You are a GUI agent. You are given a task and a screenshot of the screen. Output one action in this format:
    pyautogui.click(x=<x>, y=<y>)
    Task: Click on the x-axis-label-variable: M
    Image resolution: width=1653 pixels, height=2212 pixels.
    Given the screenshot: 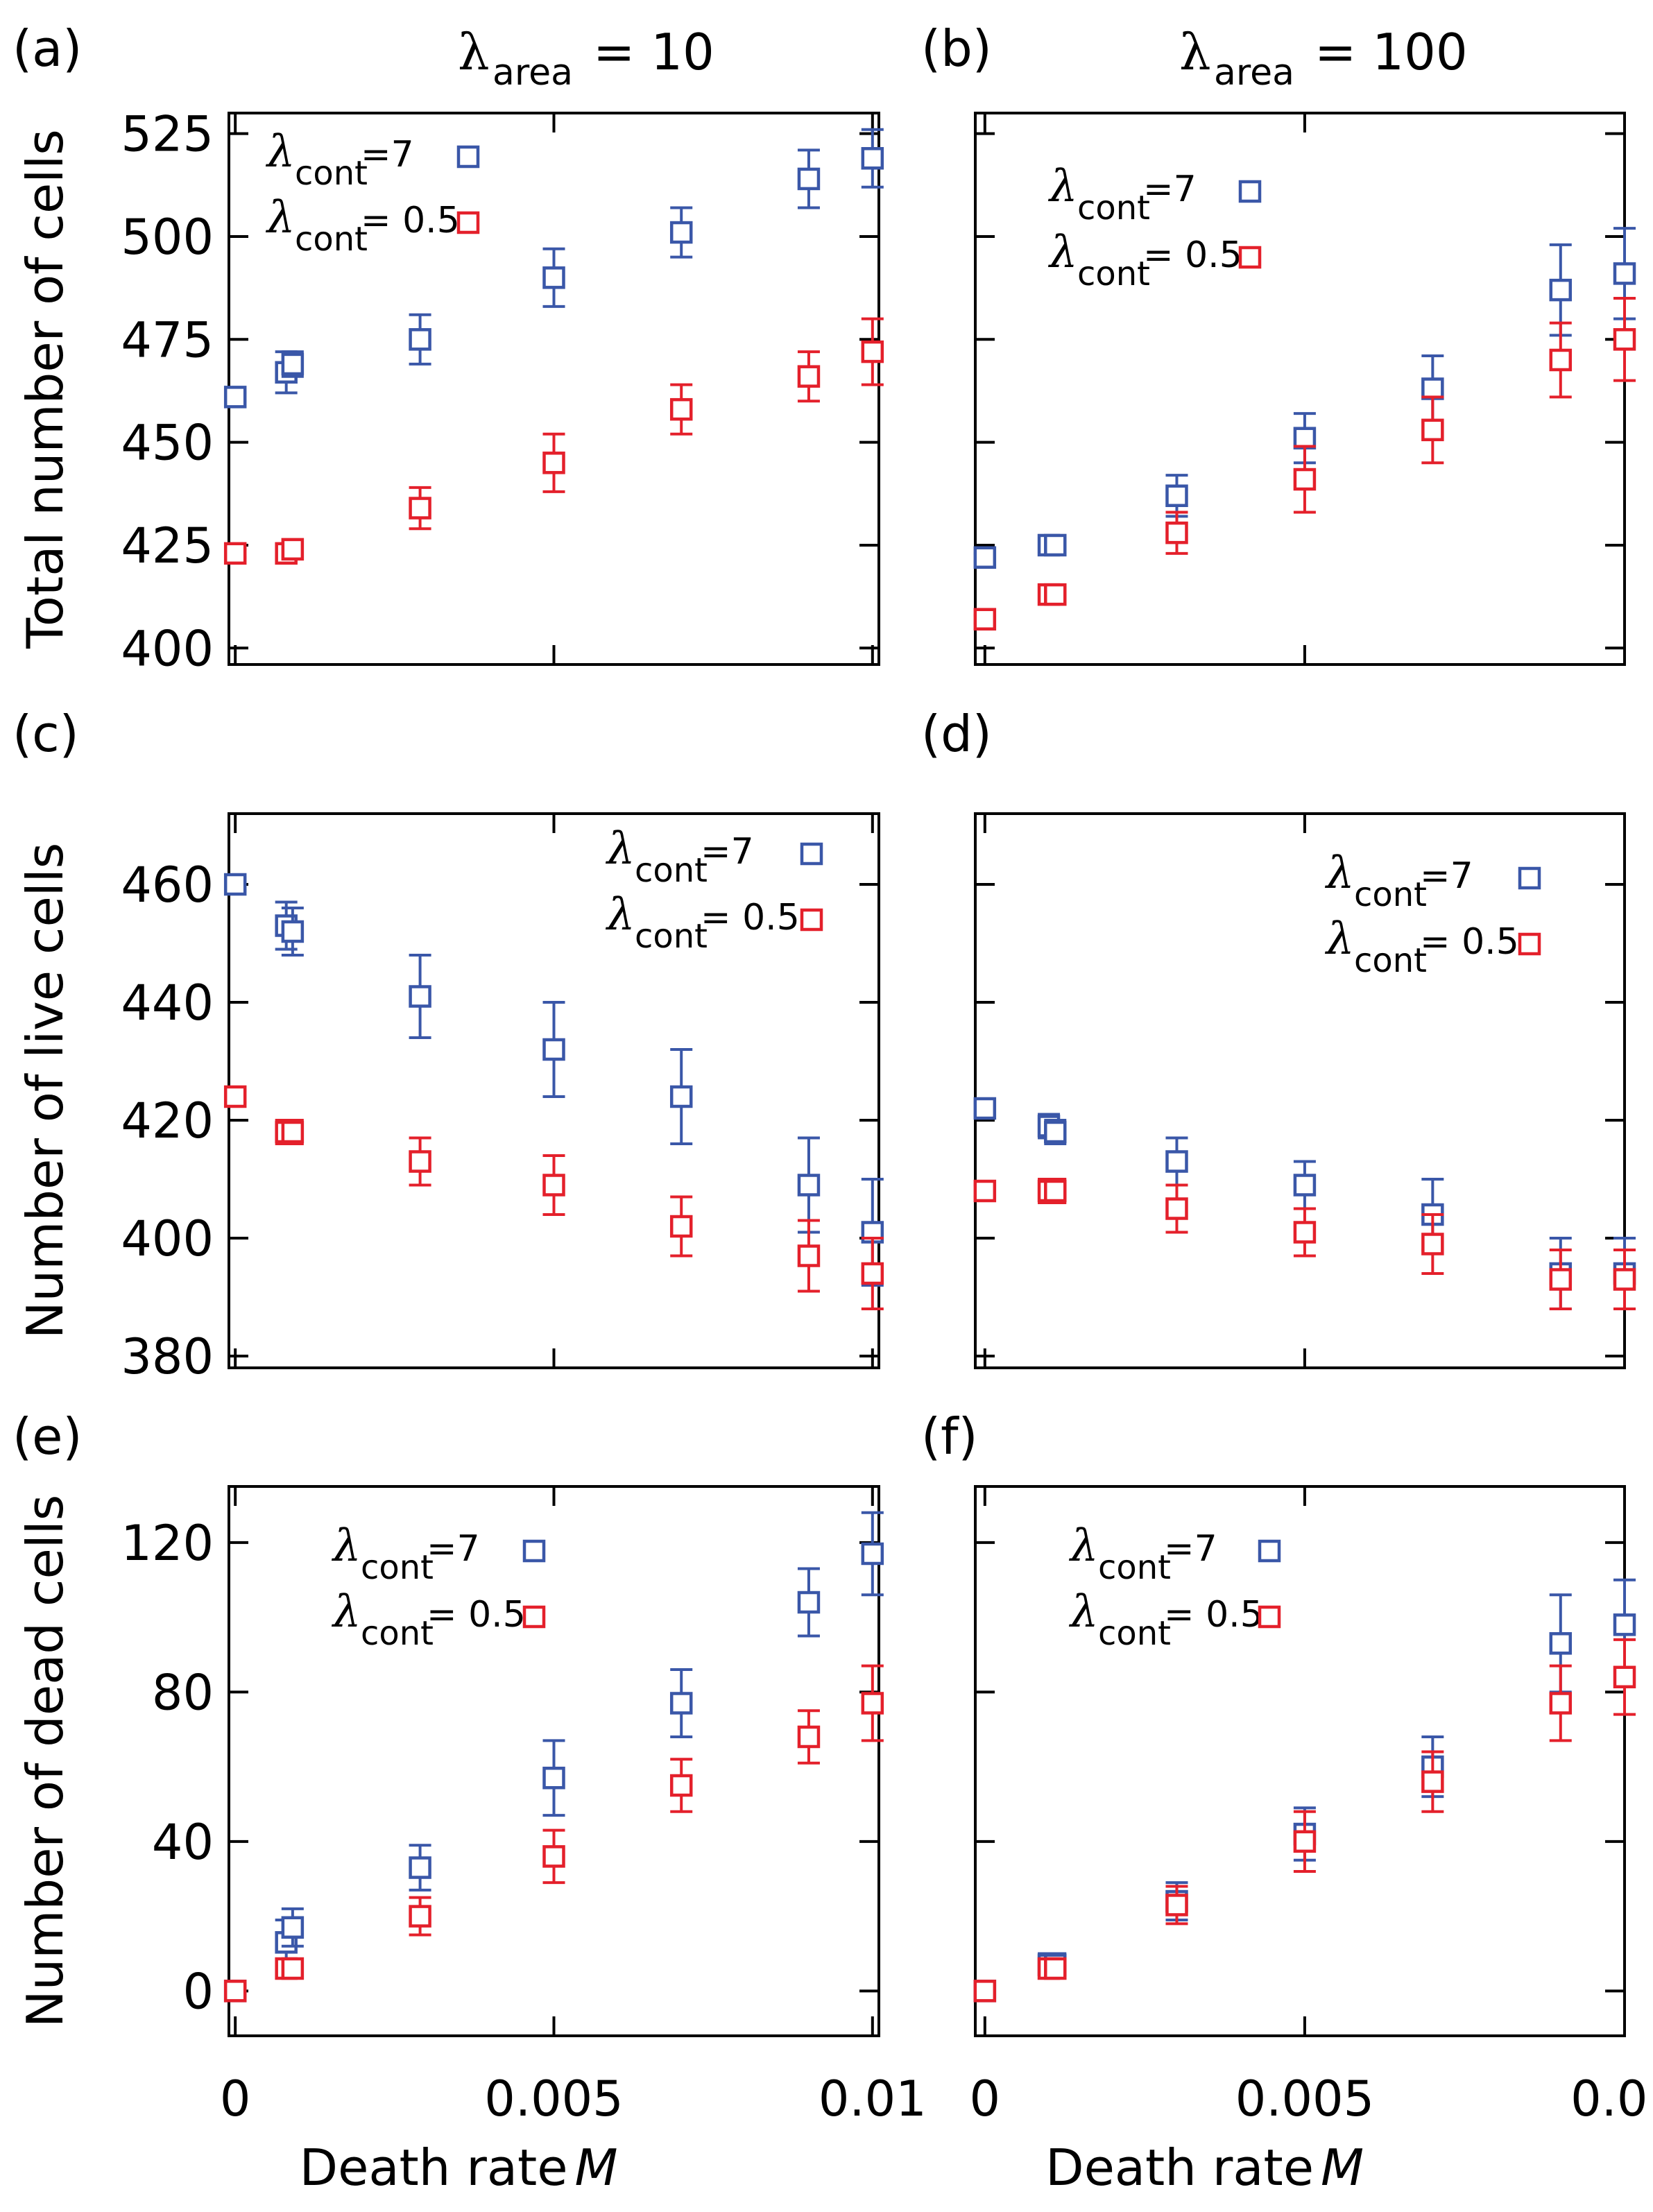 What is the action you would take?
    pyautogui.click(x=597, y=2167)
    